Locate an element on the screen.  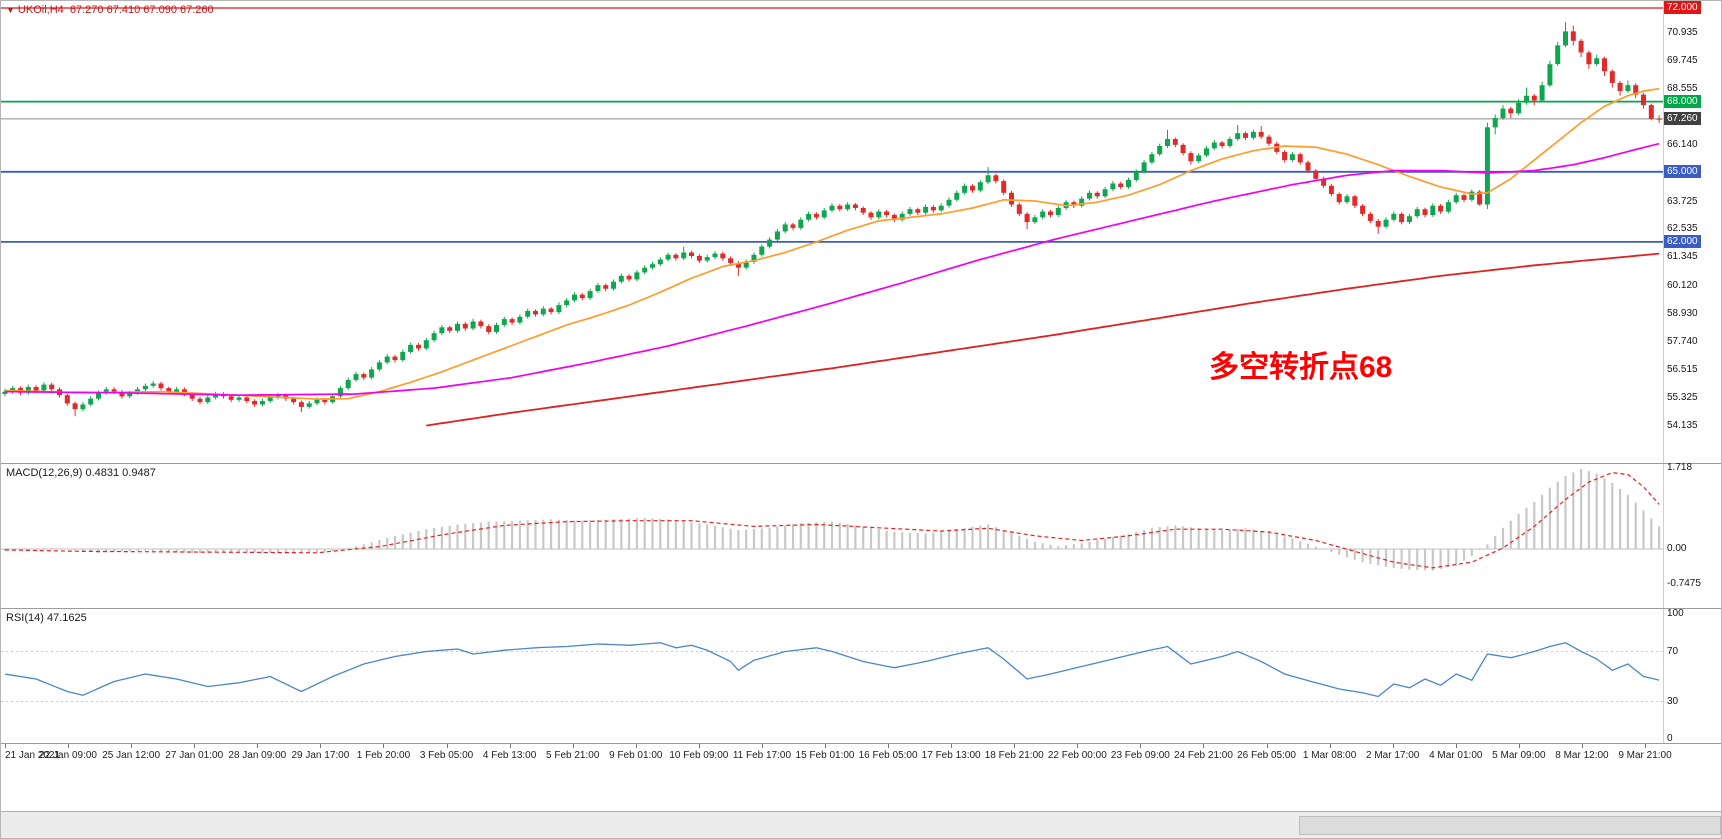
time-axis-label: 22 Feb 00:00 is located at coordinates (1077, 755).